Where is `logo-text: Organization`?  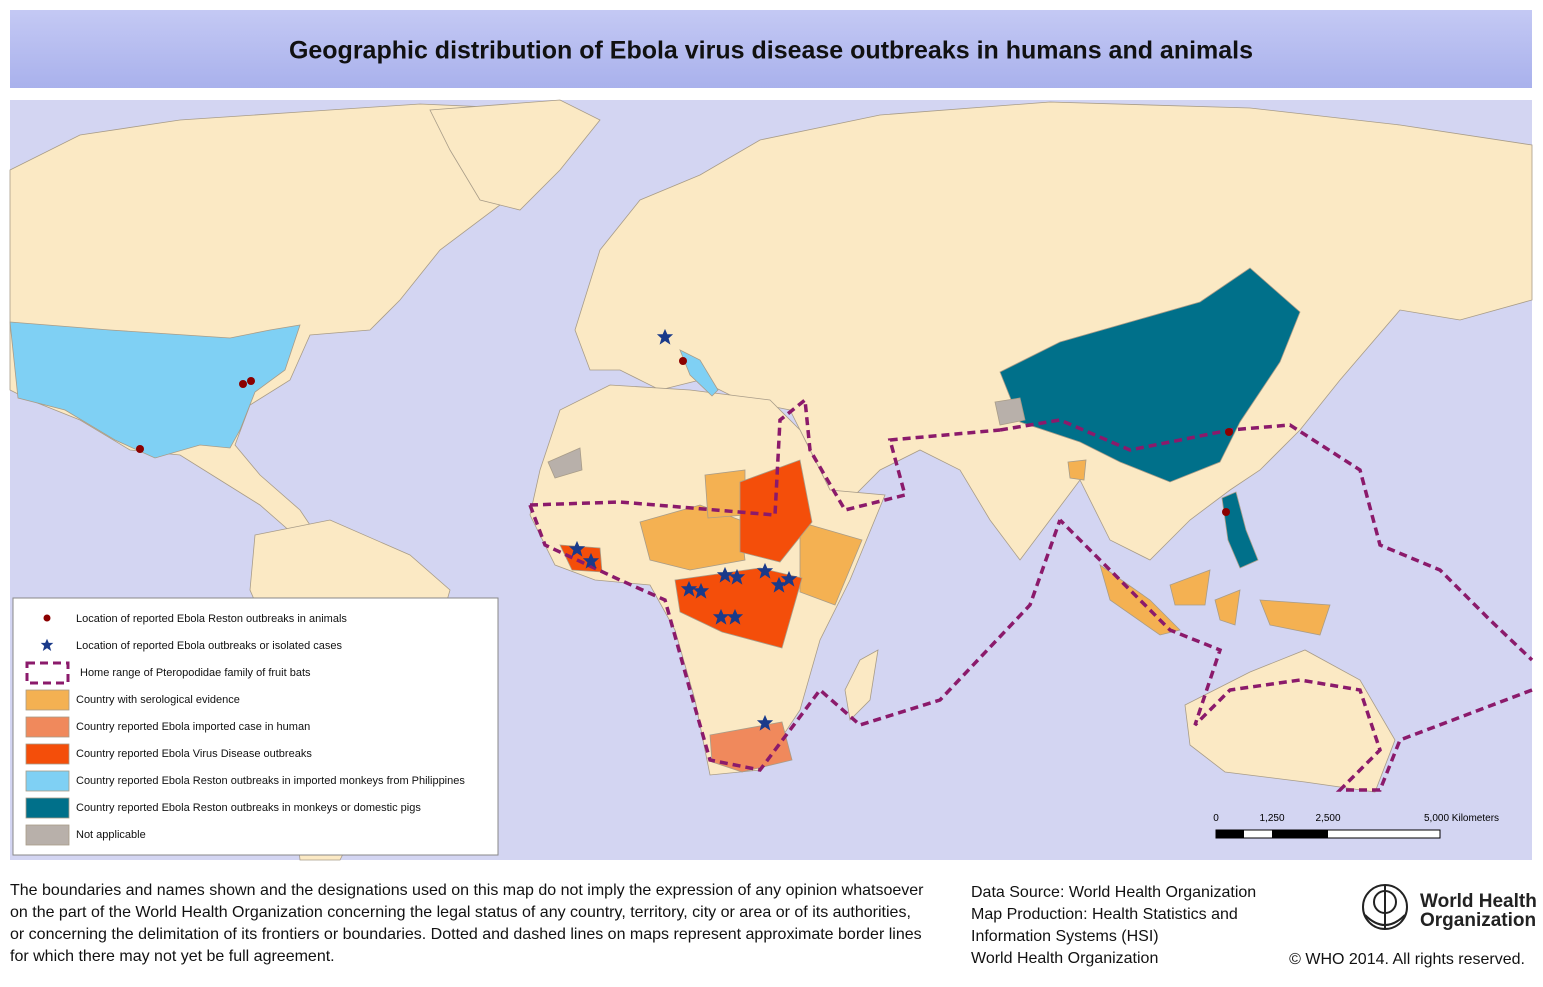 logo-text: Organization is located at coordinates (1478, 920).